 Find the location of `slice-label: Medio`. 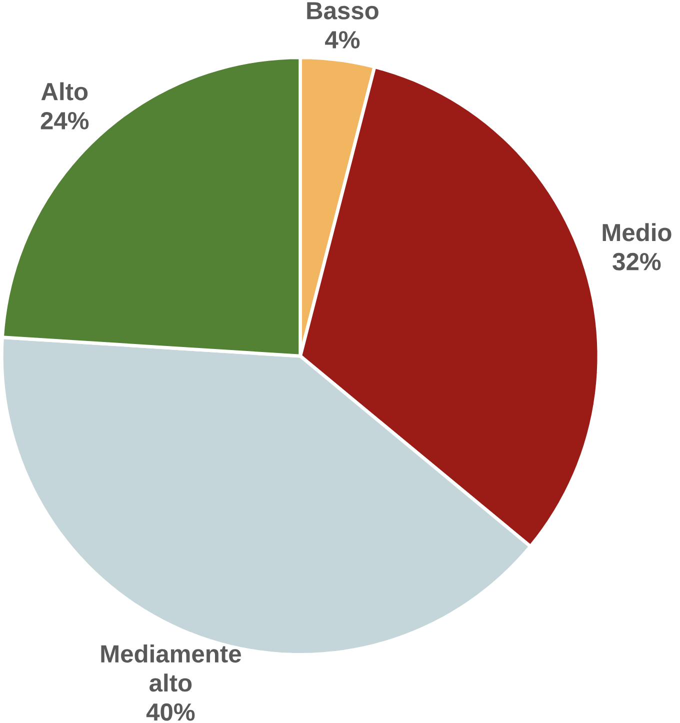

slice-label: Medio is located at coordinates (637, 232).